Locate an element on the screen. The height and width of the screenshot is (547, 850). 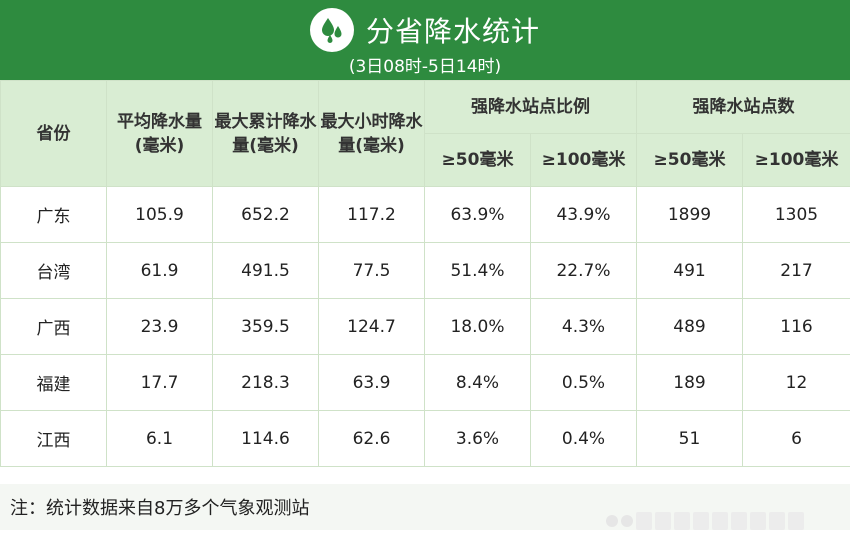
cell-count-ge100: 6 is located at coordinates (796, 438).